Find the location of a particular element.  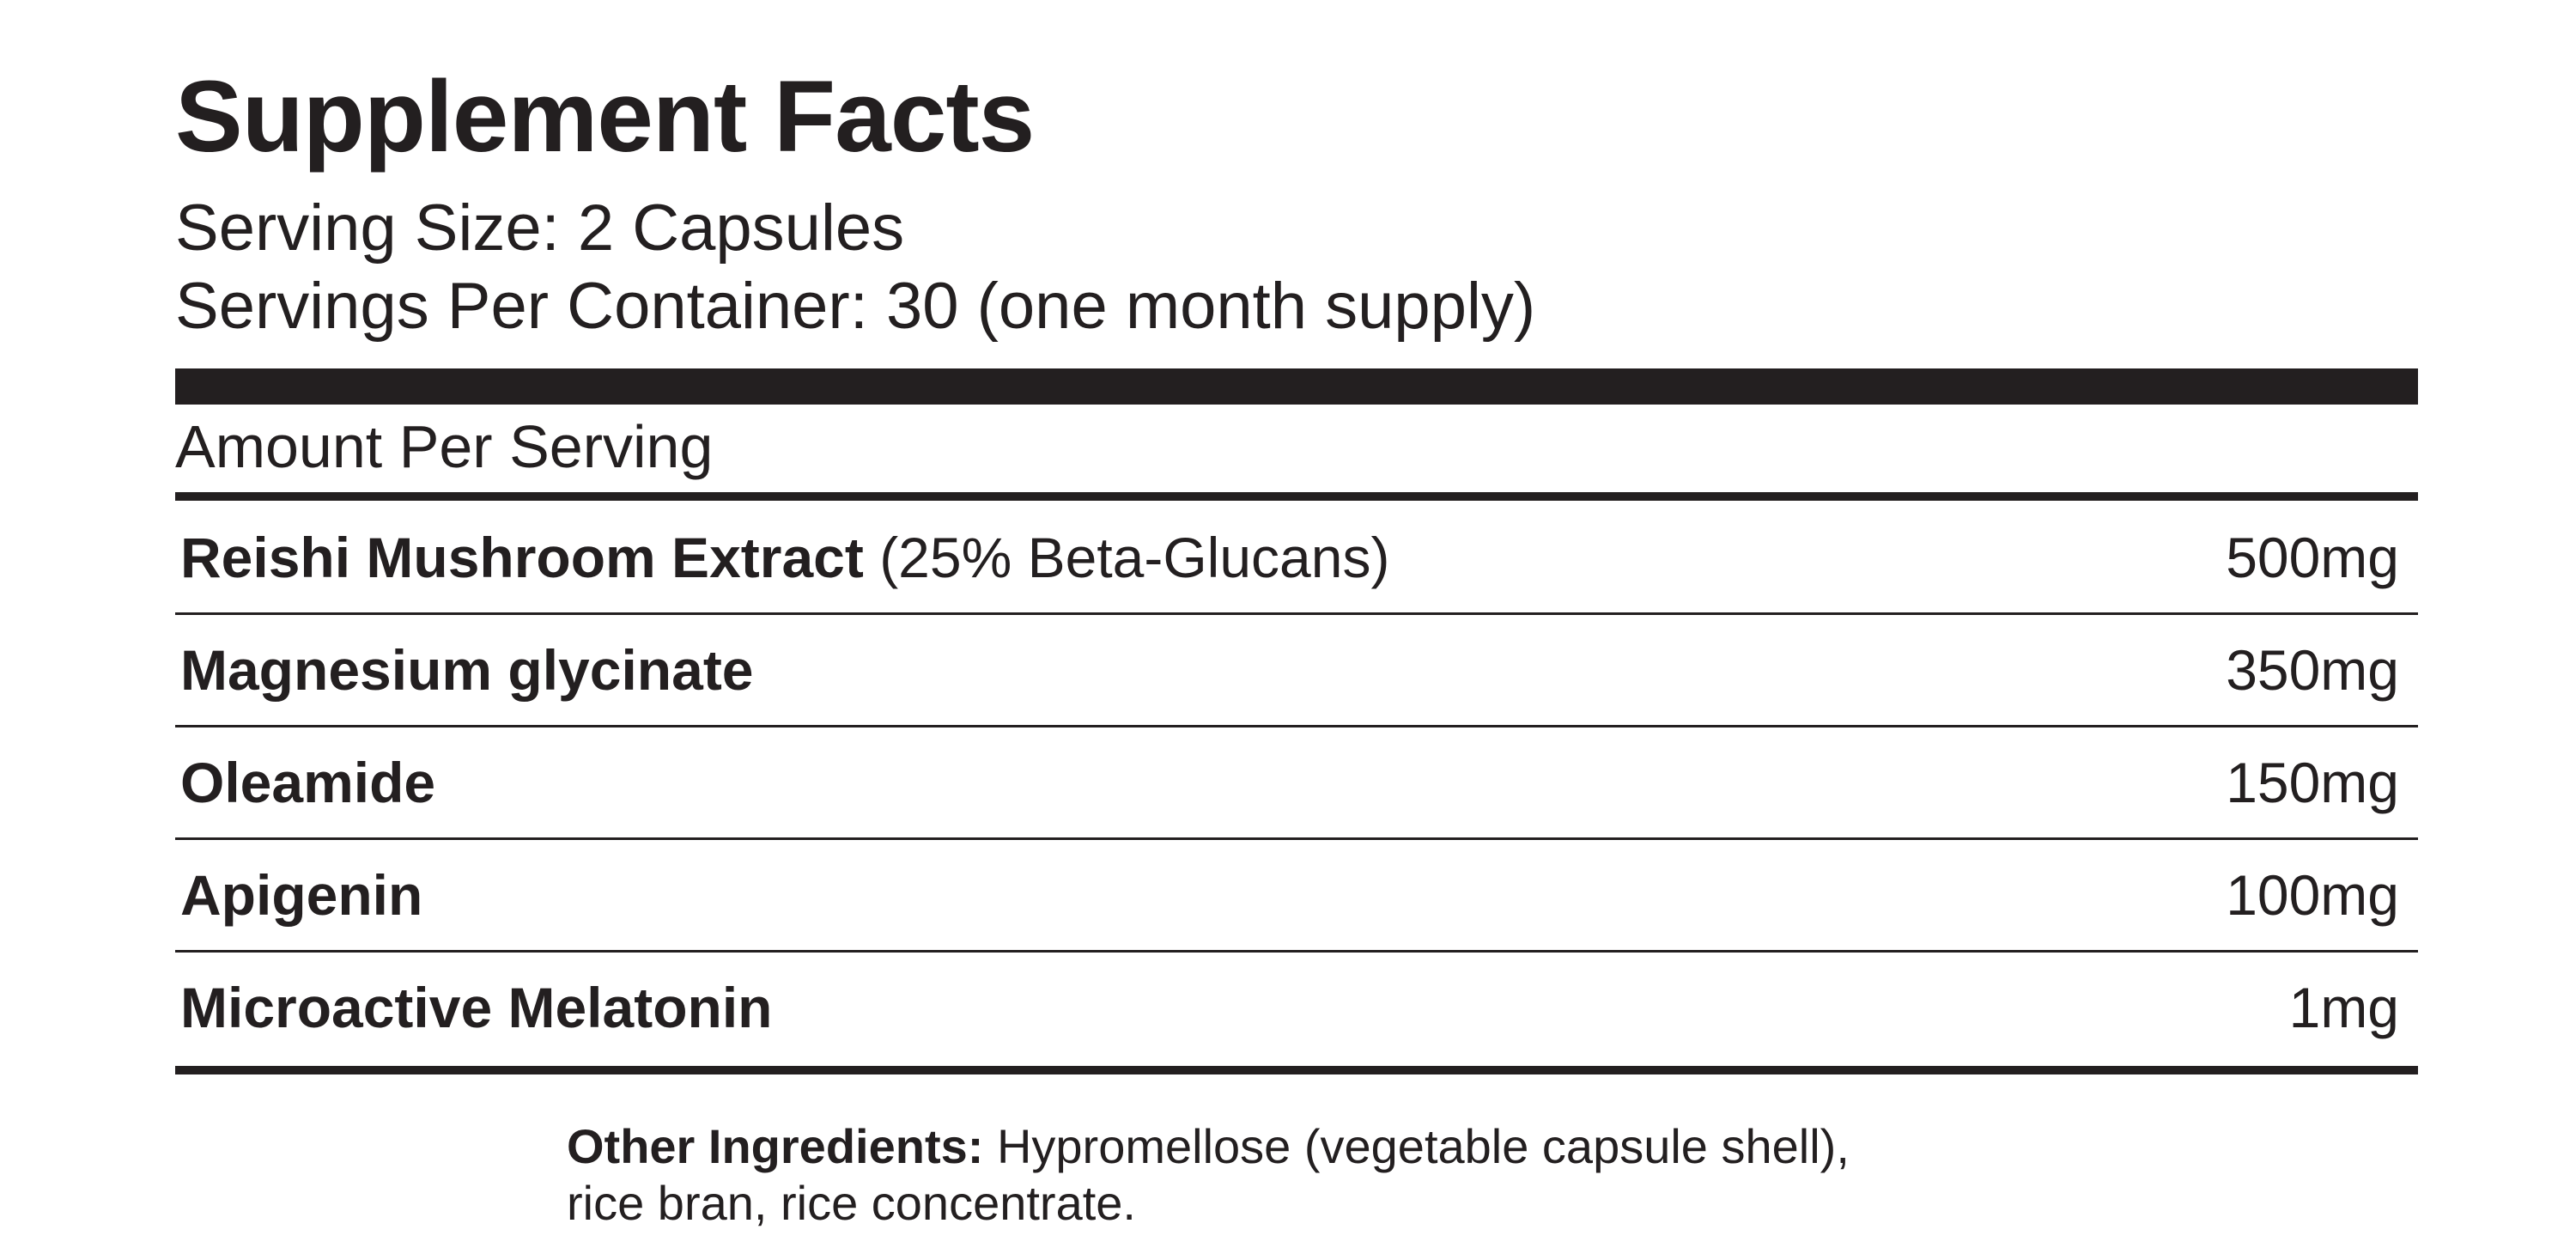

ingredient-name-cell: Oleamide is located at coordinates (307, 782).